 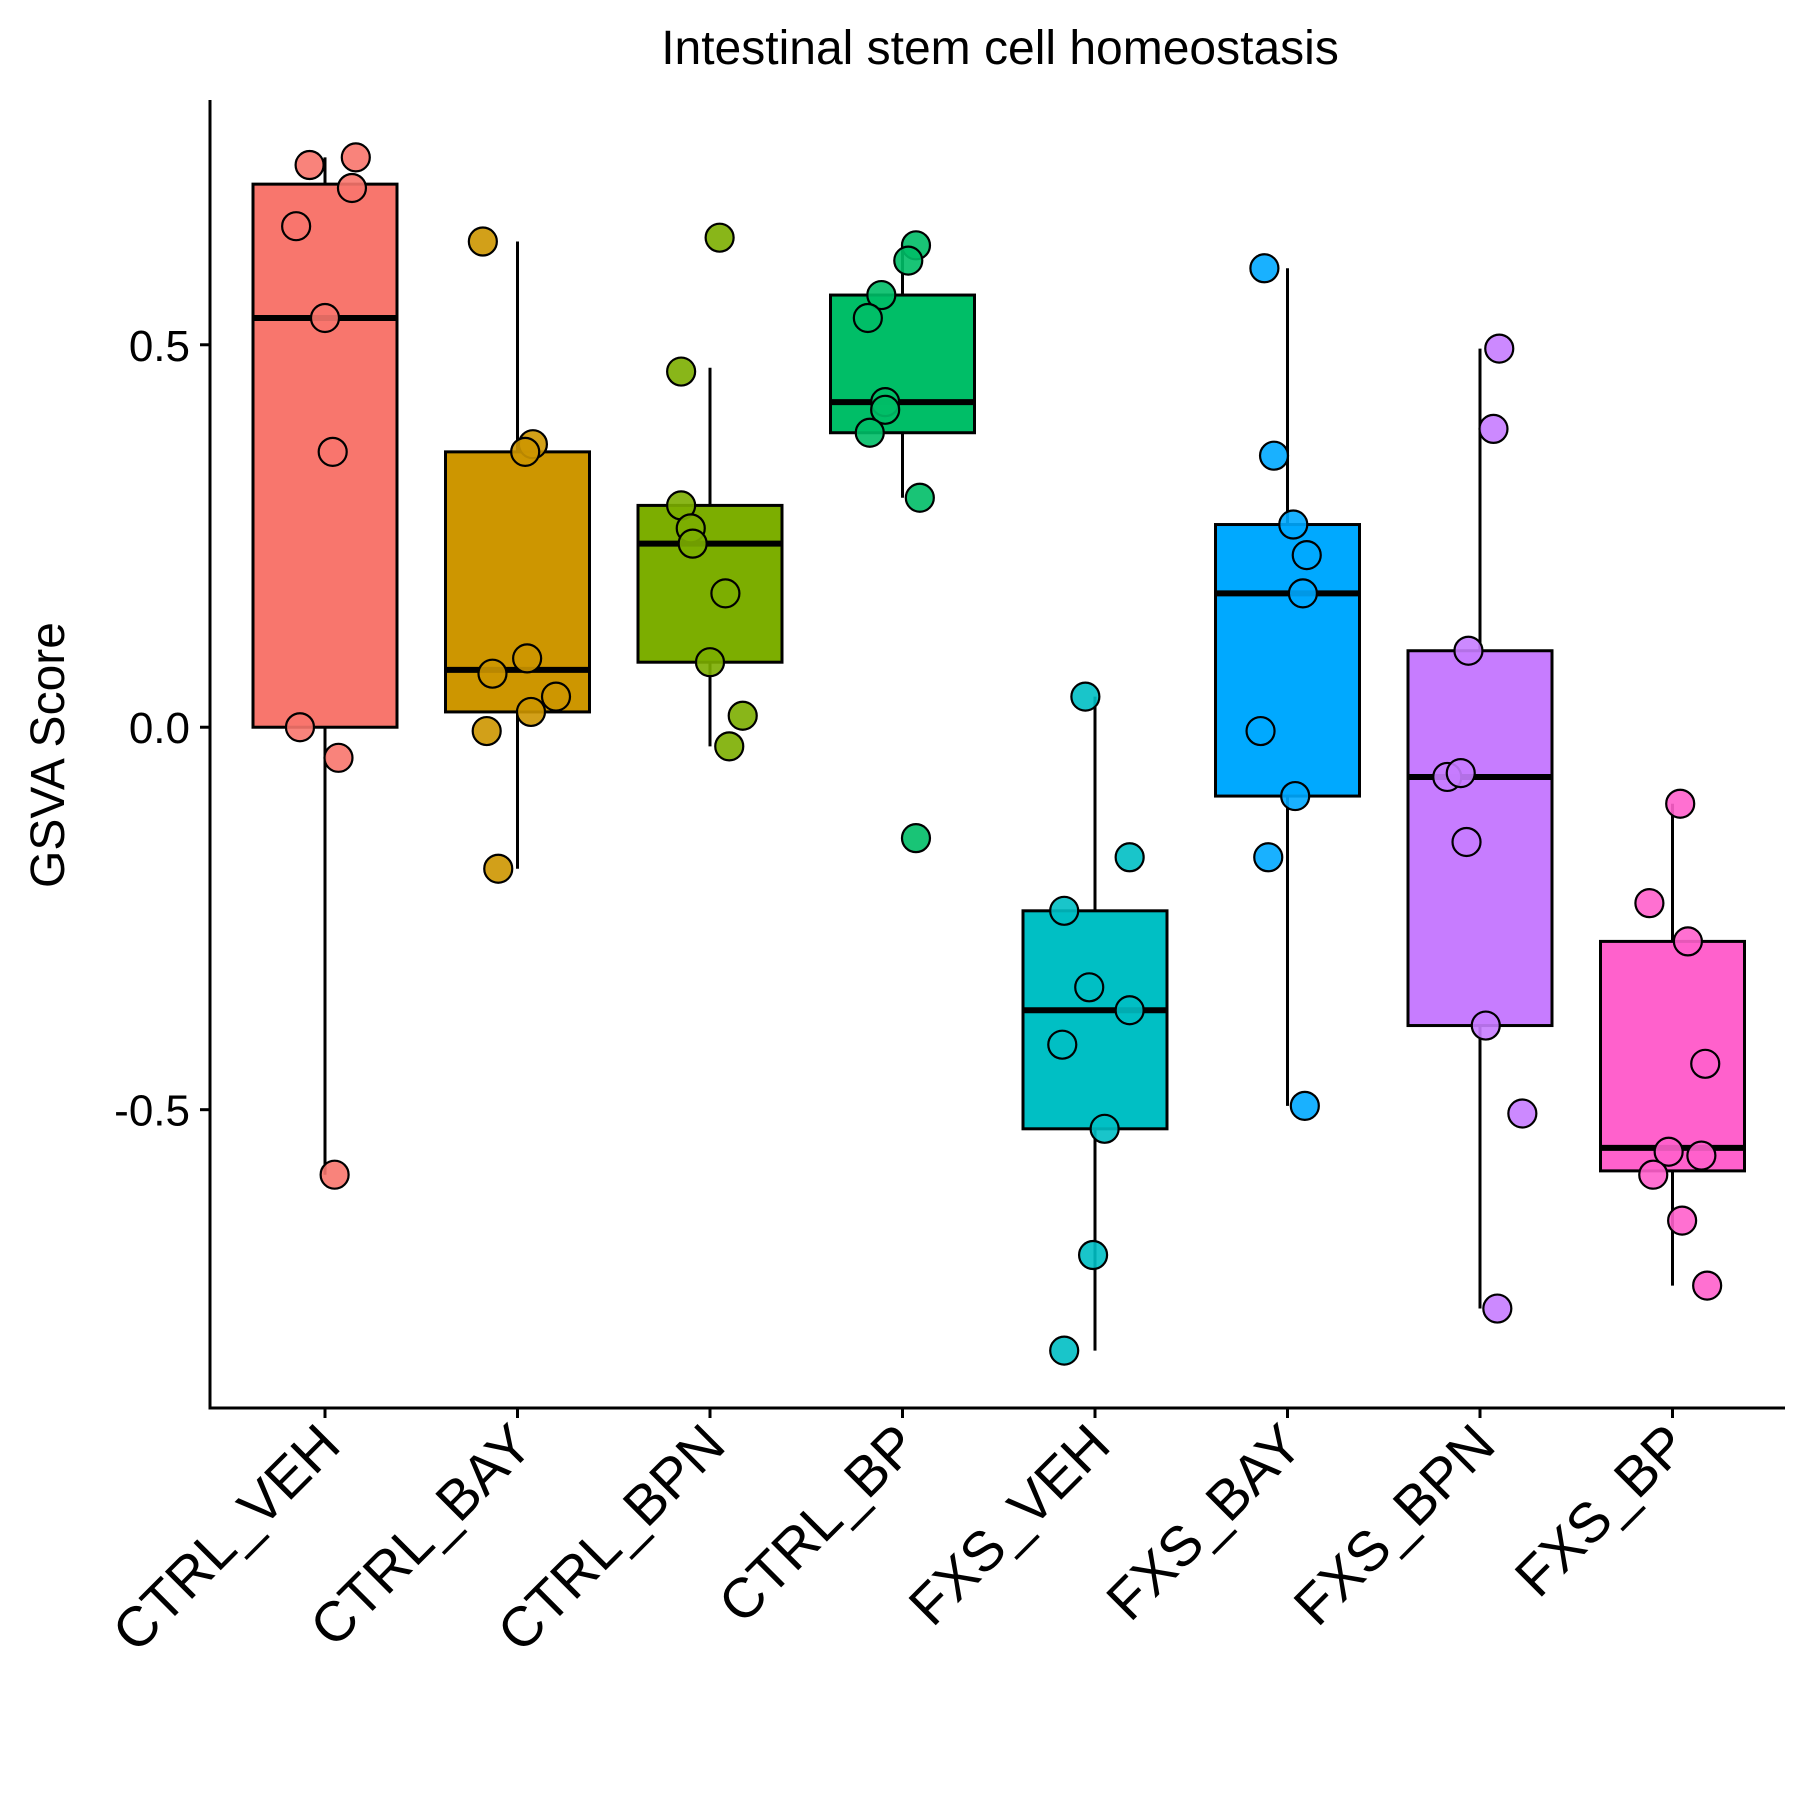 I want to click on x-tick-label: FXS_VEH, so click(x=1008, y=1524).